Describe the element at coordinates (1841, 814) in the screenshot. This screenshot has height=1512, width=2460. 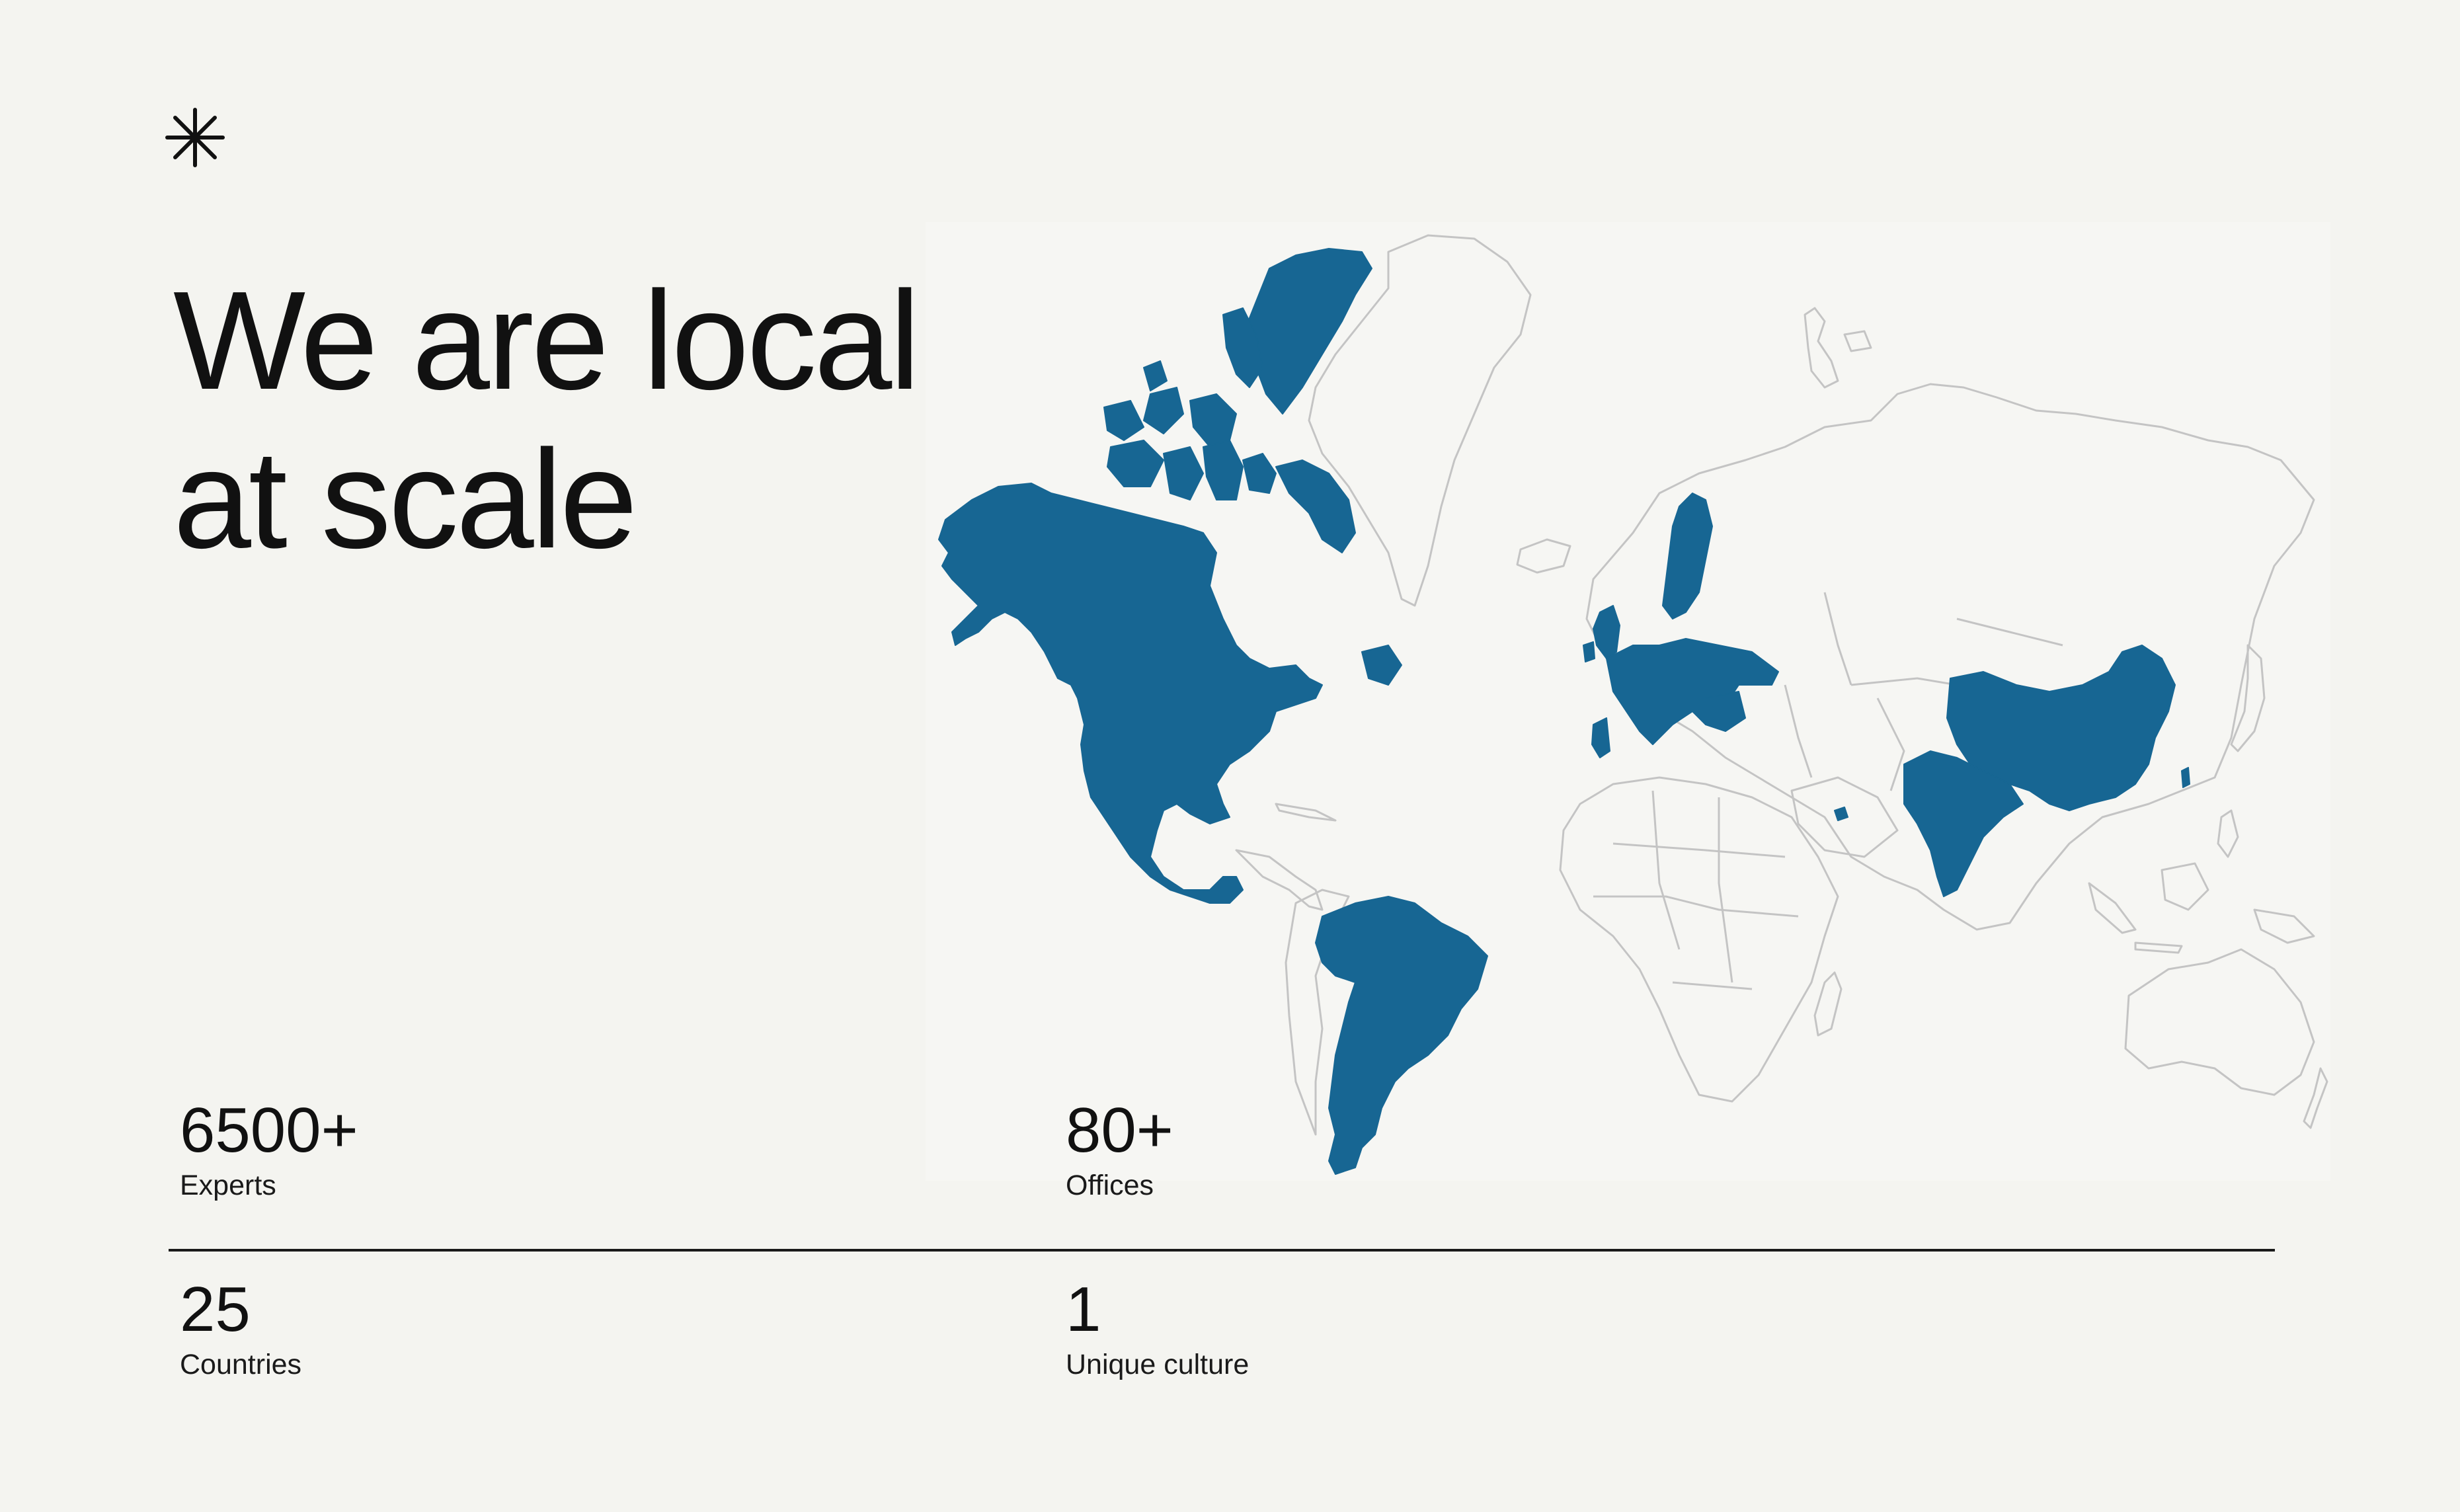
I see `map-region-uae` at that location.